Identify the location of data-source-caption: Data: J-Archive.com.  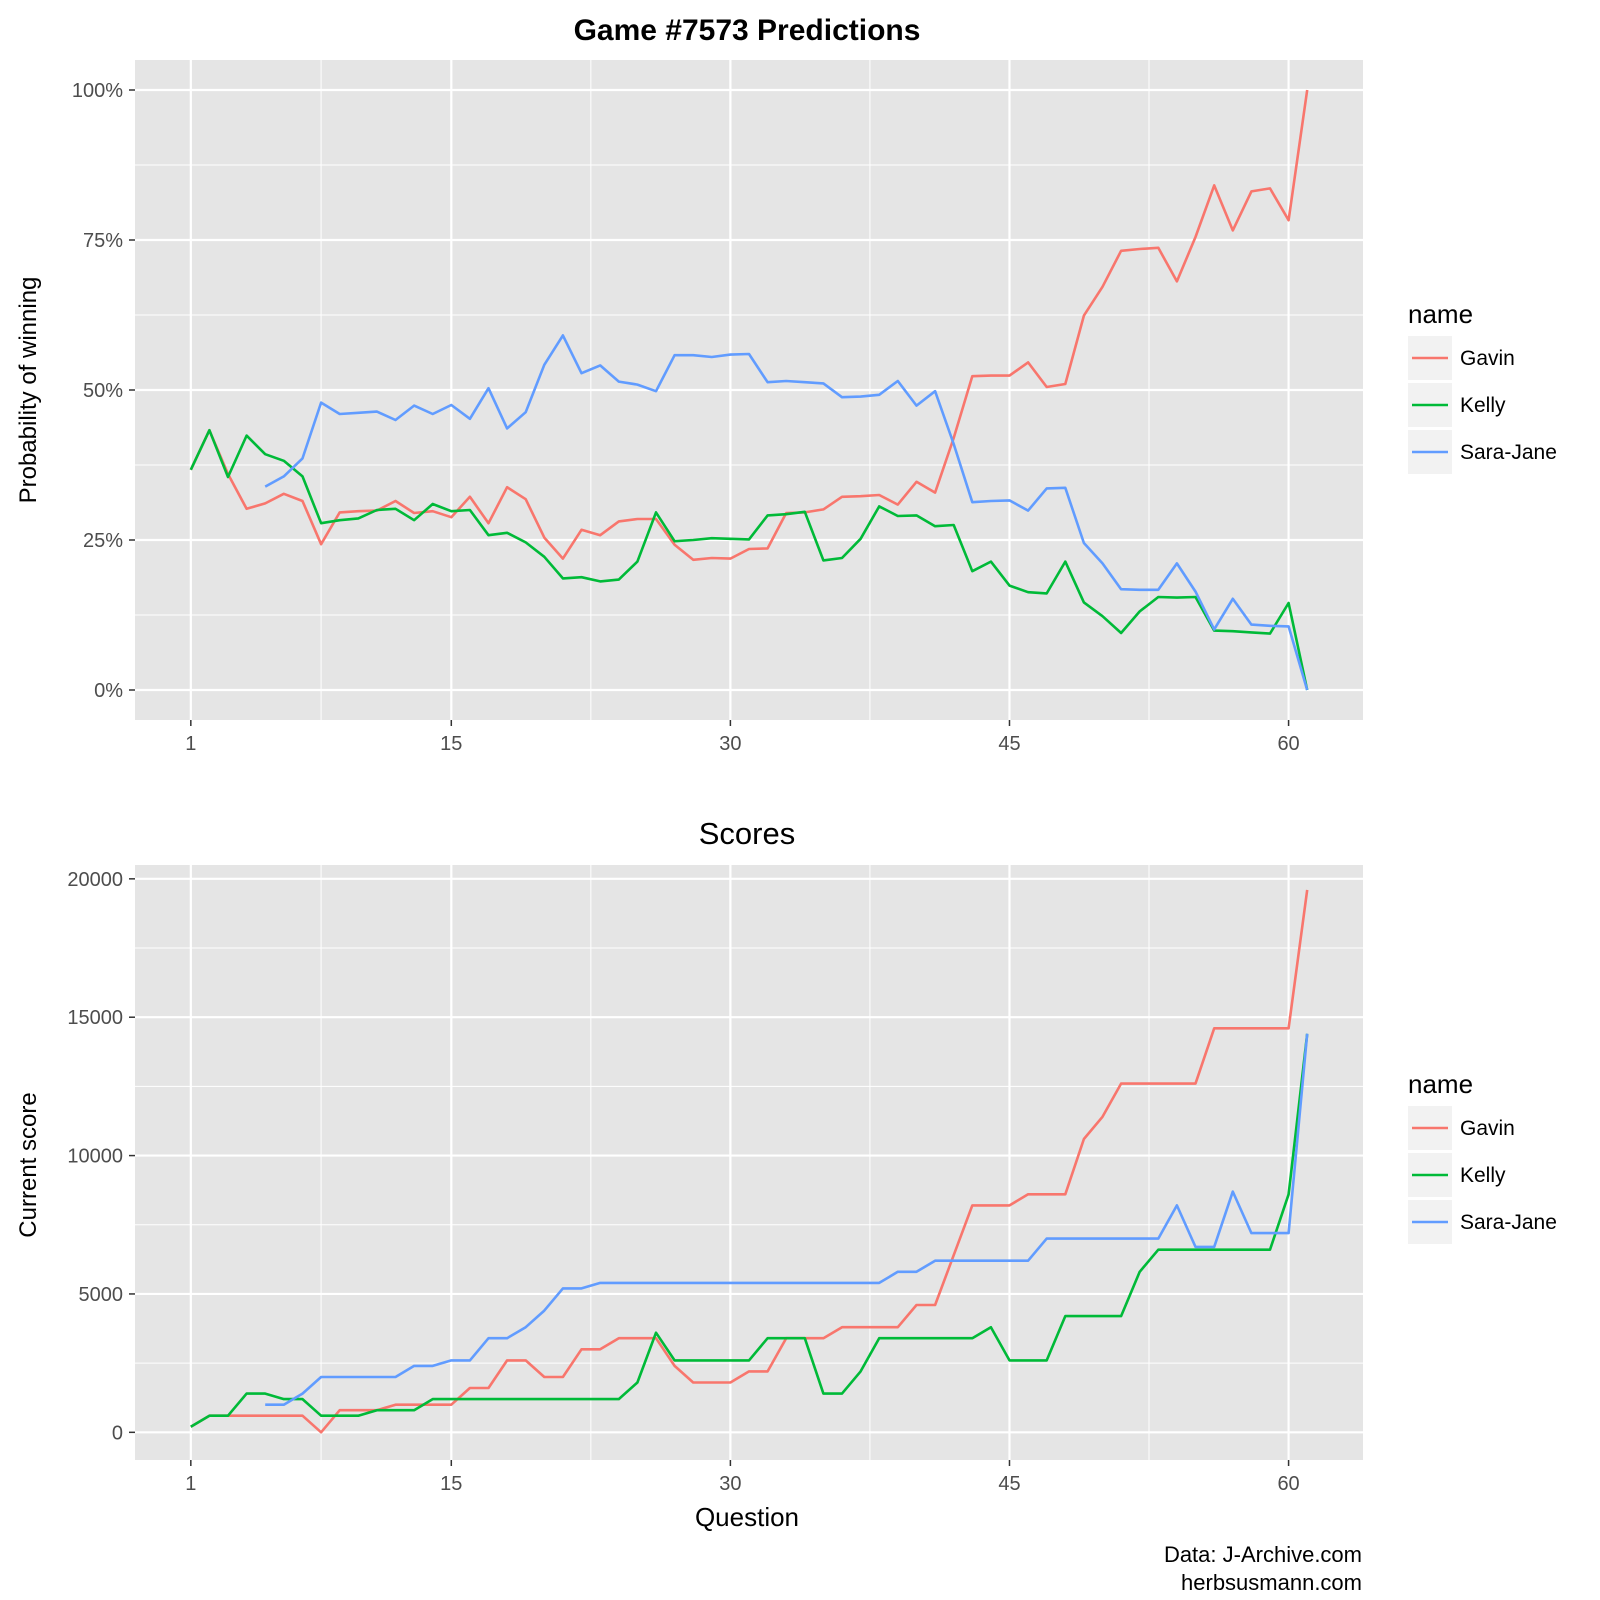
(1263, 1554).